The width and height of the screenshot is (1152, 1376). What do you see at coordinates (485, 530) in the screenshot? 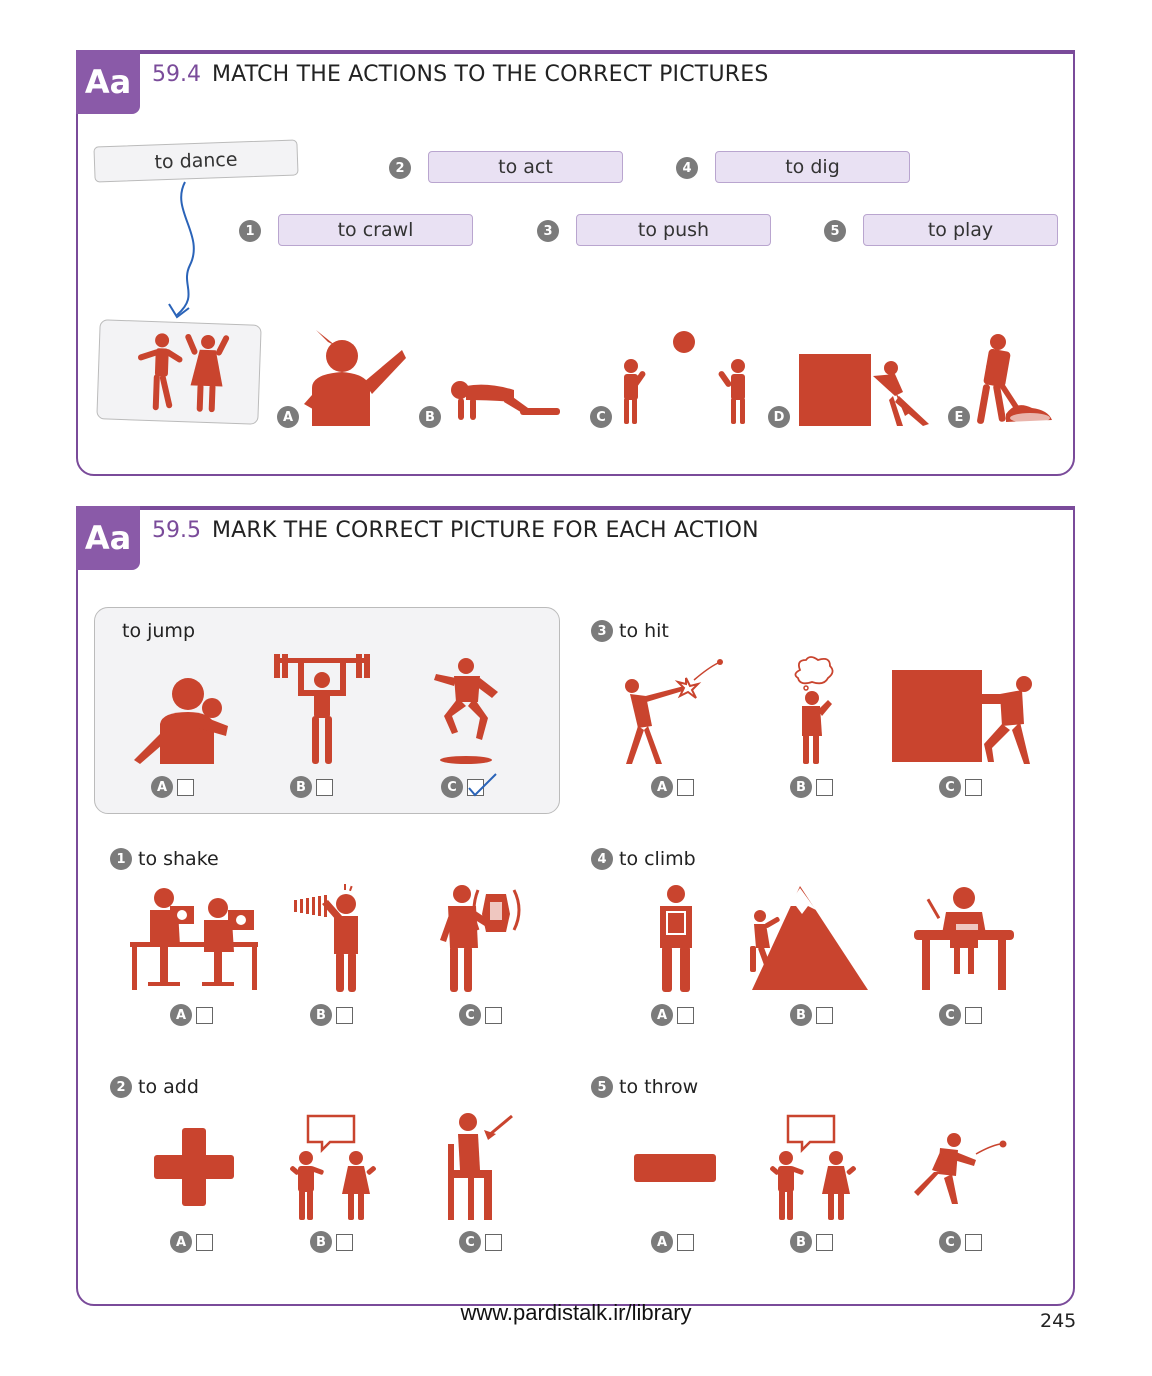
I see `exercise-title: MARK THE CORRECT PICTURE FOR EACH ACTION` at bounding box center [485, 530].